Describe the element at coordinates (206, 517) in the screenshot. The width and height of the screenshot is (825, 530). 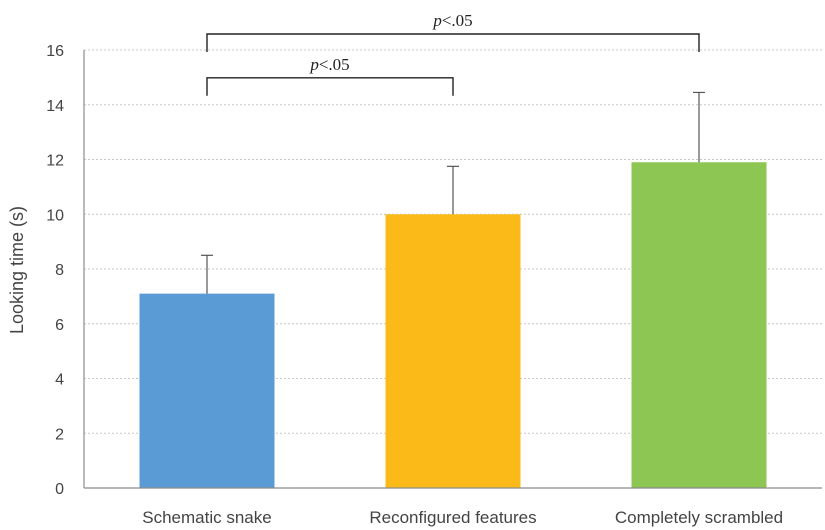
I see `category-label: Schematic snake` at that location.